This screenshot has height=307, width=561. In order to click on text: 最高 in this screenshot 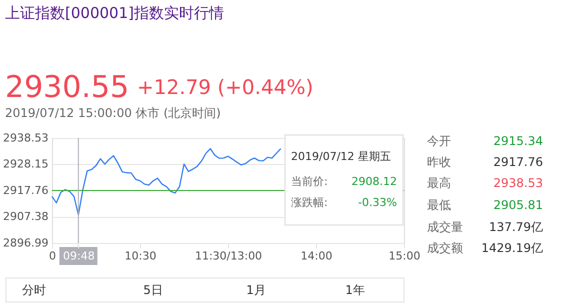, I will do `click(439, 183)`.